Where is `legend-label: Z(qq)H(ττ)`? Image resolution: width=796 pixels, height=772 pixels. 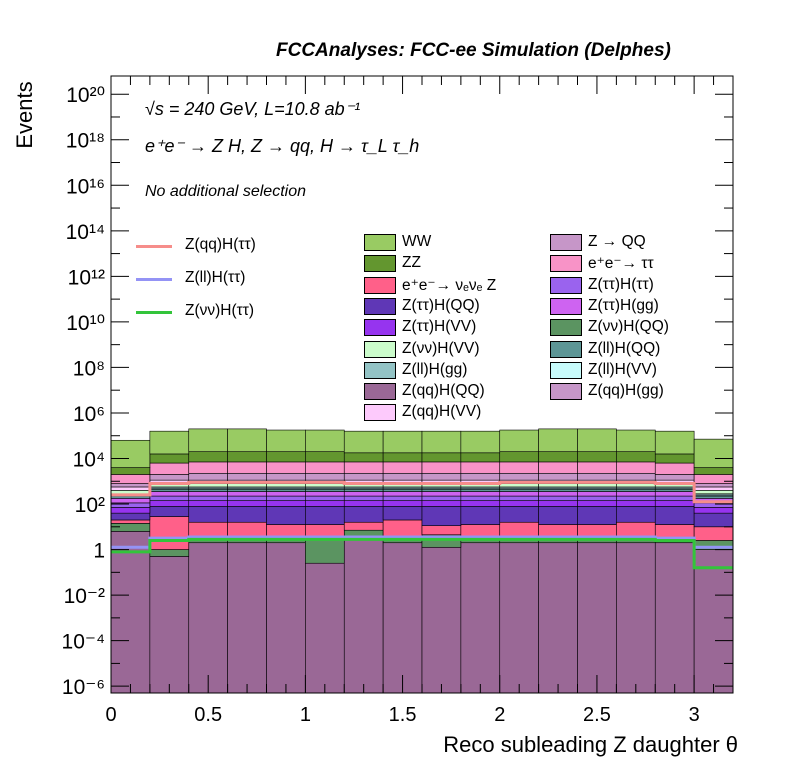
legend-label: Z(qq)H(ττ) is located at coordinates (220, 244).